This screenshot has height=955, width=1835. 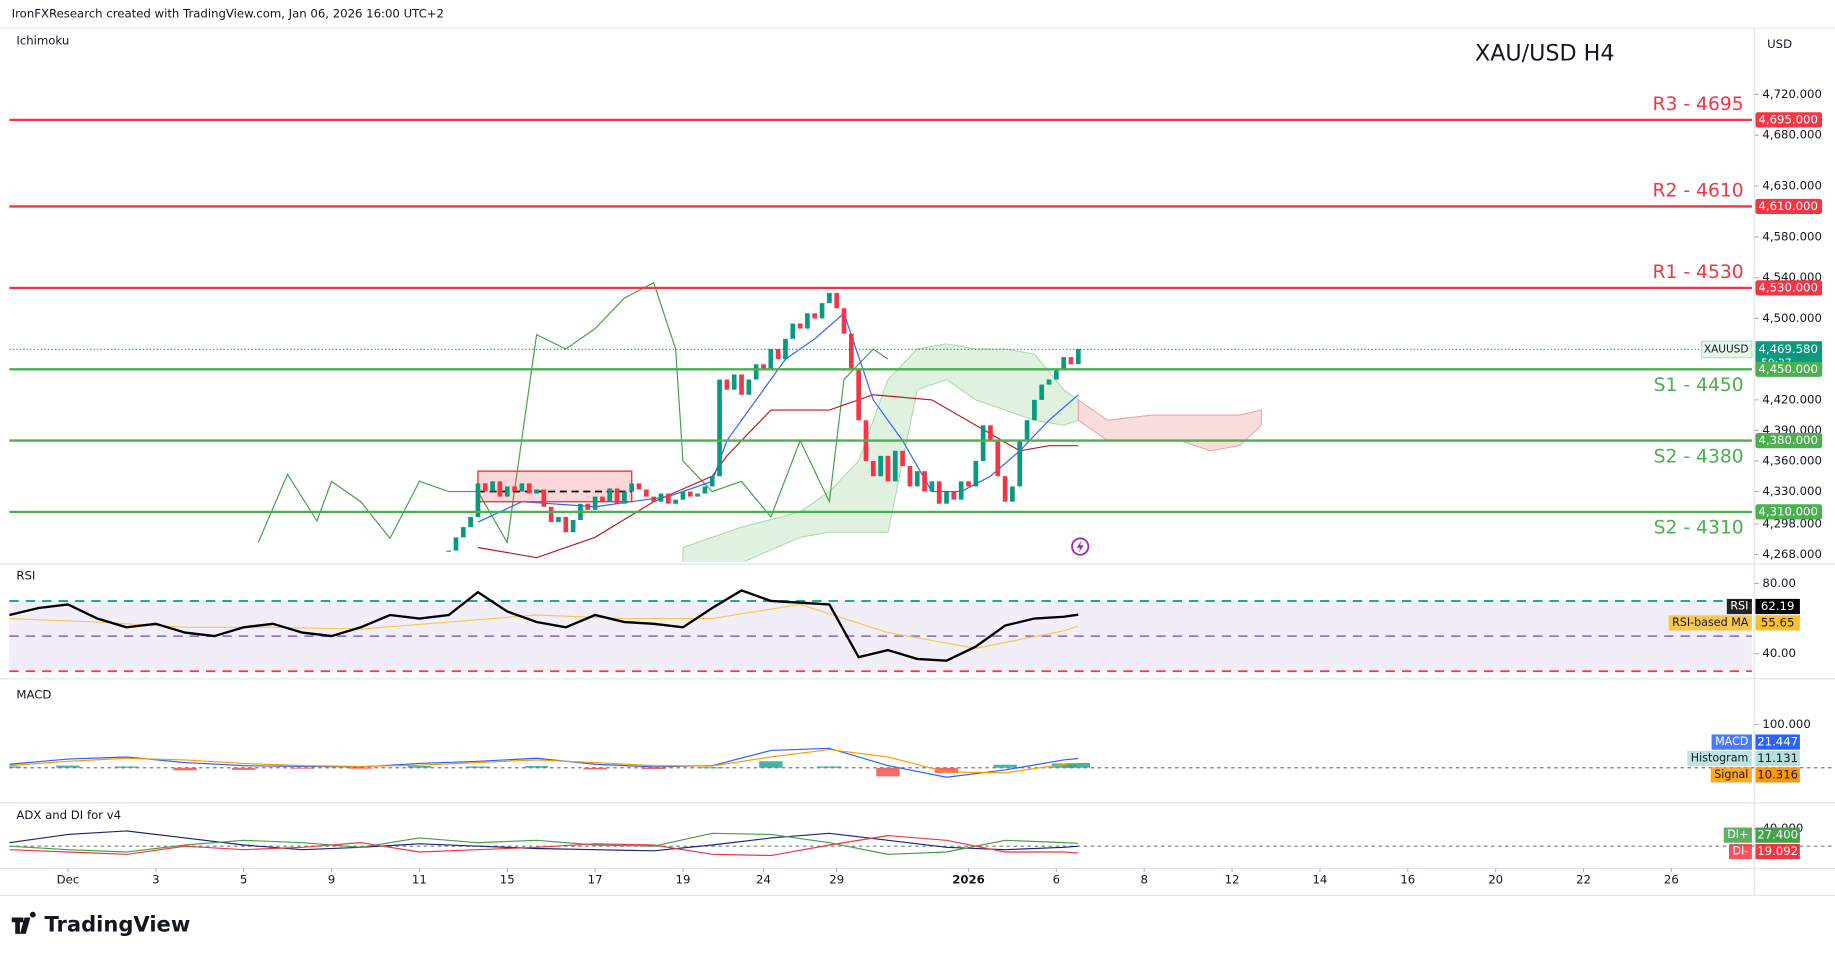 I want to click on level-tag-text: 4,610.000, so click(x=1787, y=206).